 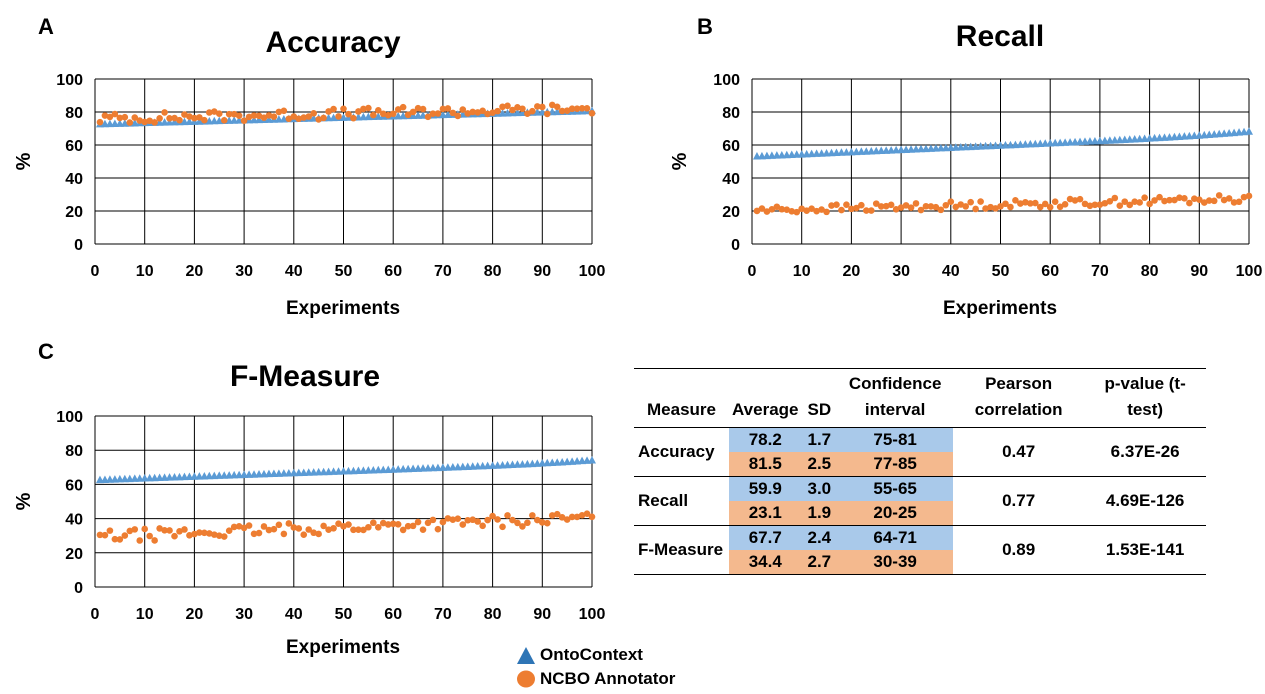 What do you see at coordinates (46, 351) in the screenshot?
I see `panel-letter: C` at bounding box center [46, 351].